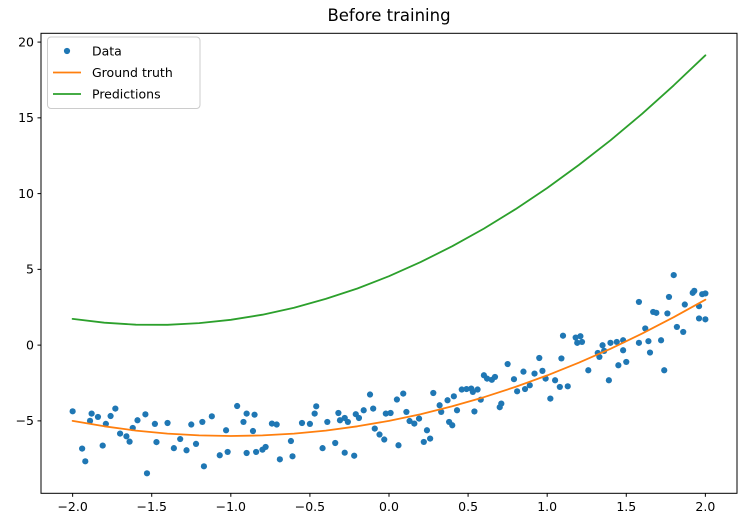  Describe the element at coordinates (26, 117) in the screenshot. I see `y-tick-label: 15` at that location.